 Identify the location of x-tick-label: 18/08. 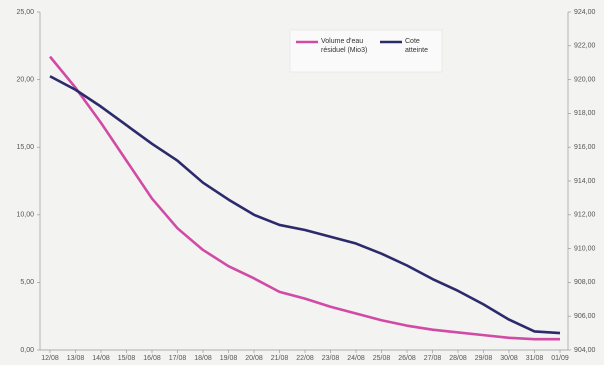
(203, 358).